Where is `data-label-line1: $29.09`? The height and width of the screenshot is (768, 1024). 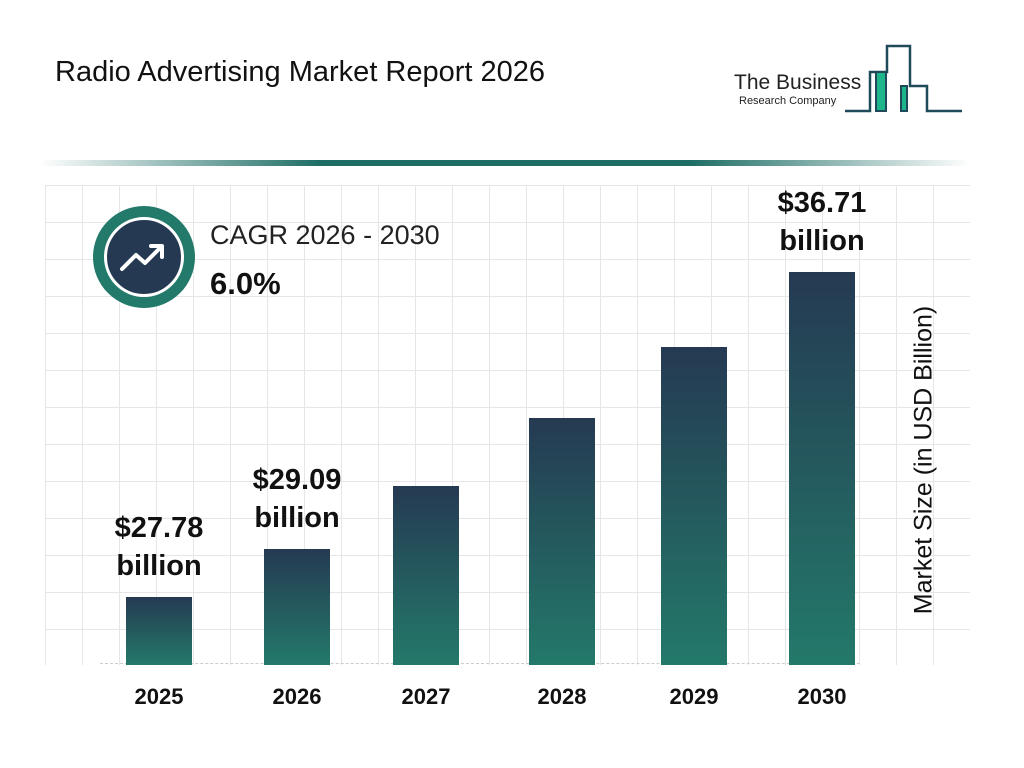 data-label-line1: $29.09 is located at coordinates (297, 480).